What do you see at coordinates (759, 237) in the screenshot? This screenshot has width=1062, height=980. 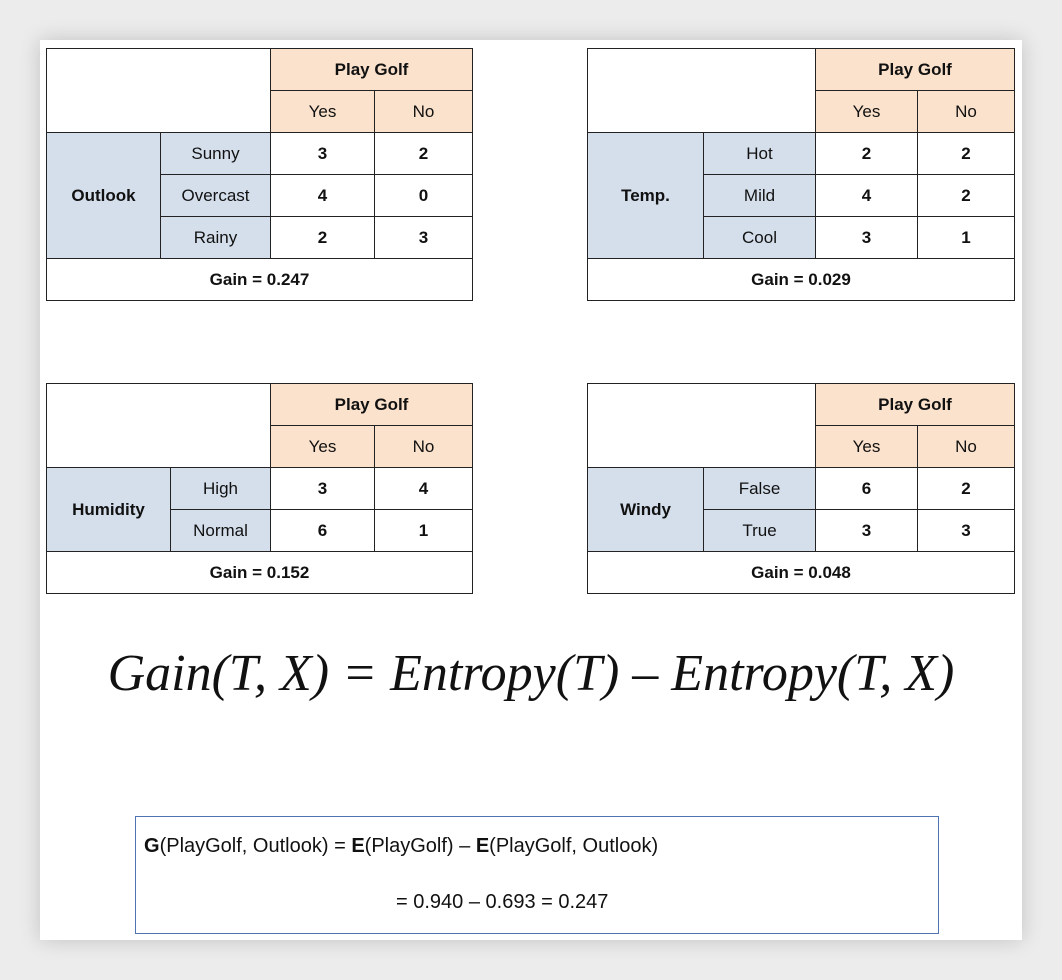 I see `level-label: Cool` at bounding box center [759, 237].